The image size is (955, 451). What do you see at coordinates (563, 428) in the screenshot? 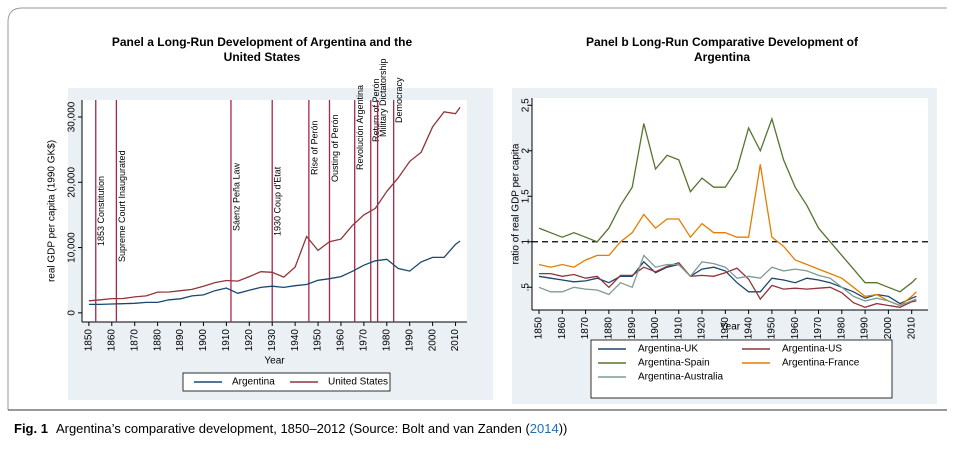
I see `caption-end: ))` at bounding box center [563, 428].